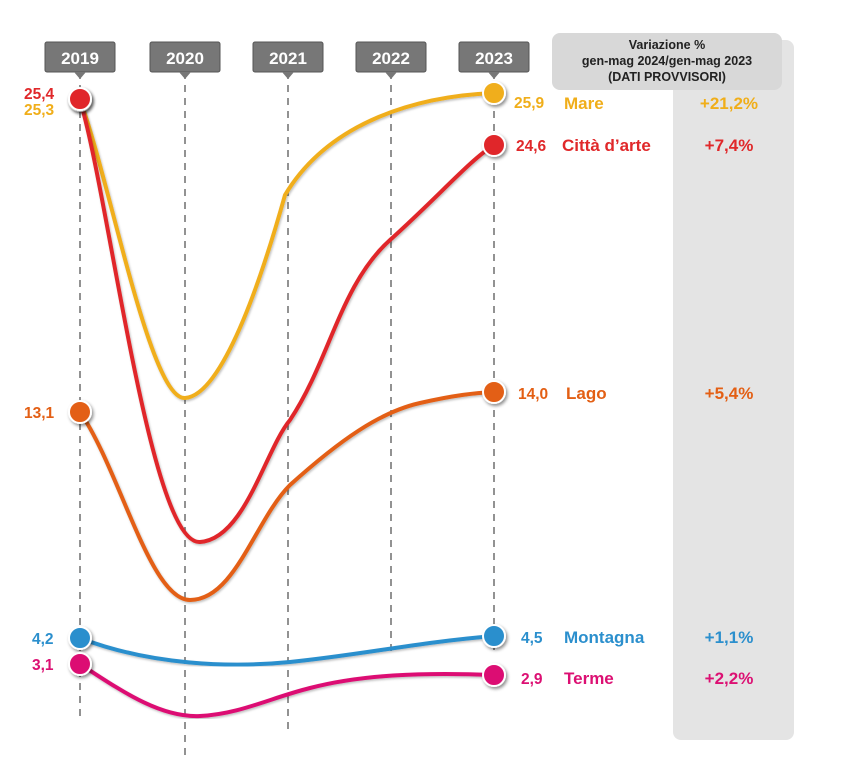 Image resolution: width=845 pixels, height=772 pixels. Describe the element at coordinates (494, 675) in the screenshot. I see `marker-terme-2023` at that location.